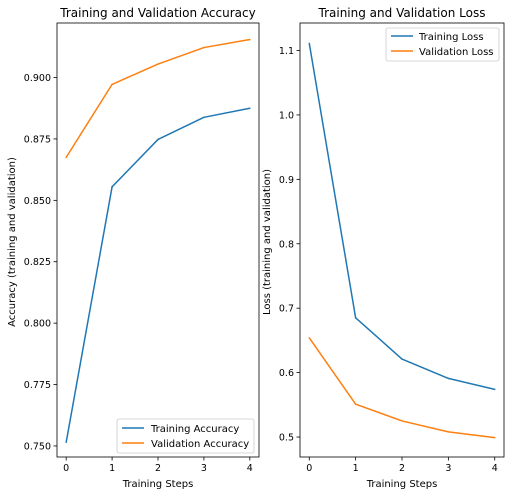 This screenshot has width=513, height=496. I want to click on accuracy-y-tick-label: 0.850, so click(37, 201).